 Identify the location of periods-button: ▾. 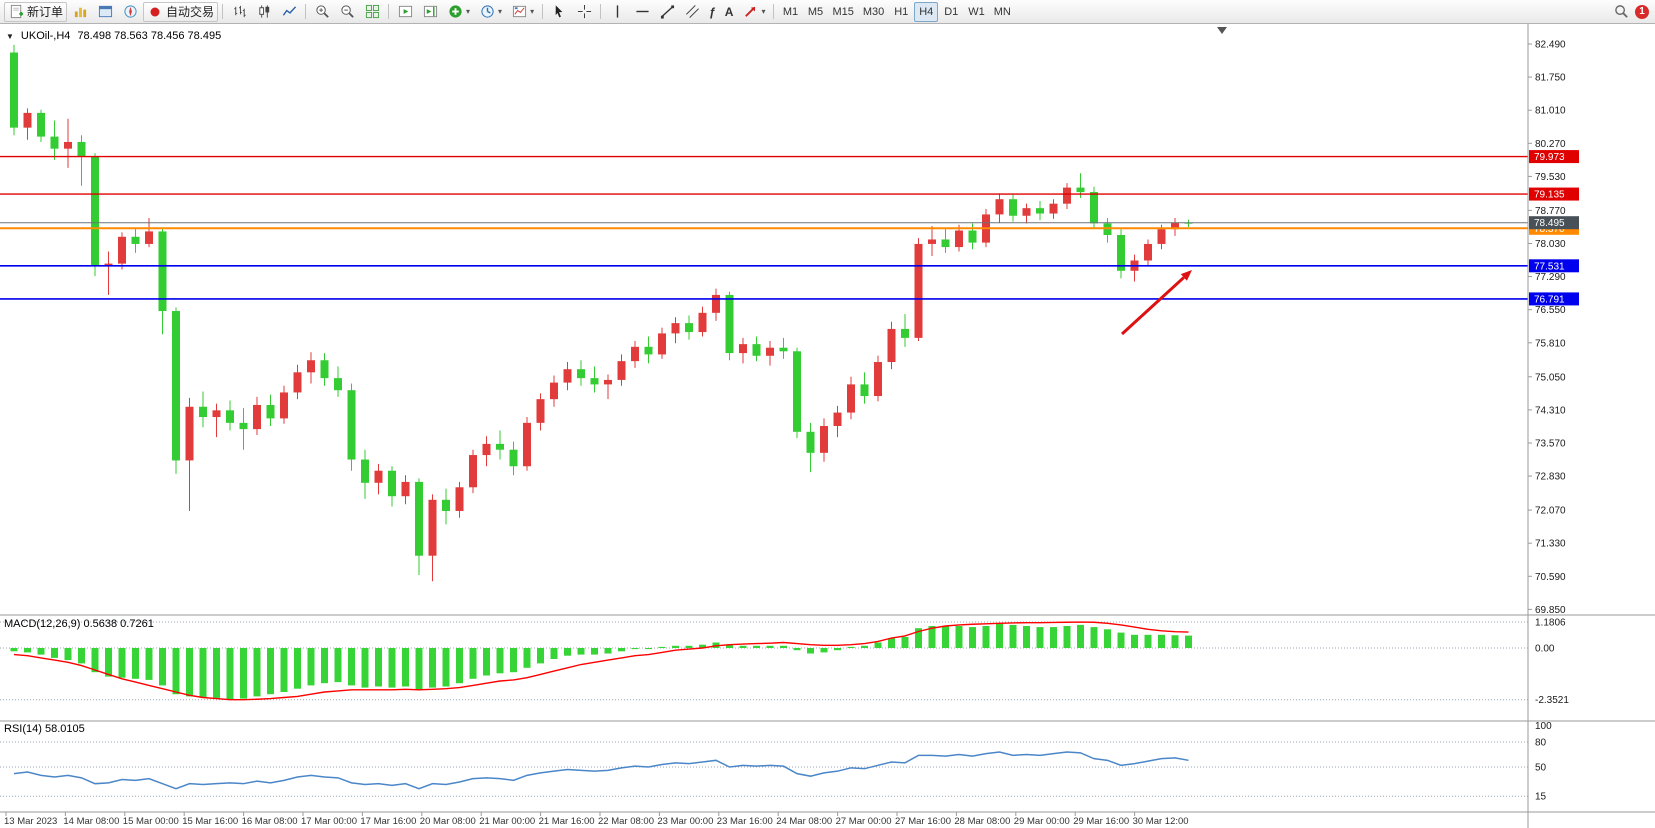
(490, 12).